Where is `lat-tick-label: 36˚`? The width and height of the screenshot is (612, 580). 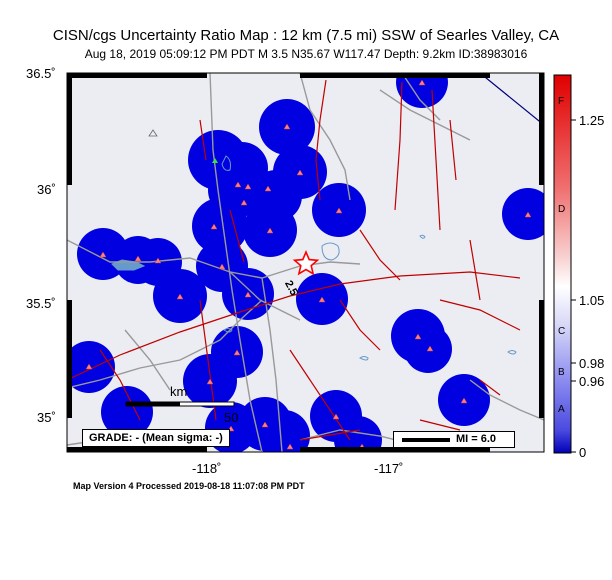 lat-tick-label: 36˚ is located at coordinates (46, 189).